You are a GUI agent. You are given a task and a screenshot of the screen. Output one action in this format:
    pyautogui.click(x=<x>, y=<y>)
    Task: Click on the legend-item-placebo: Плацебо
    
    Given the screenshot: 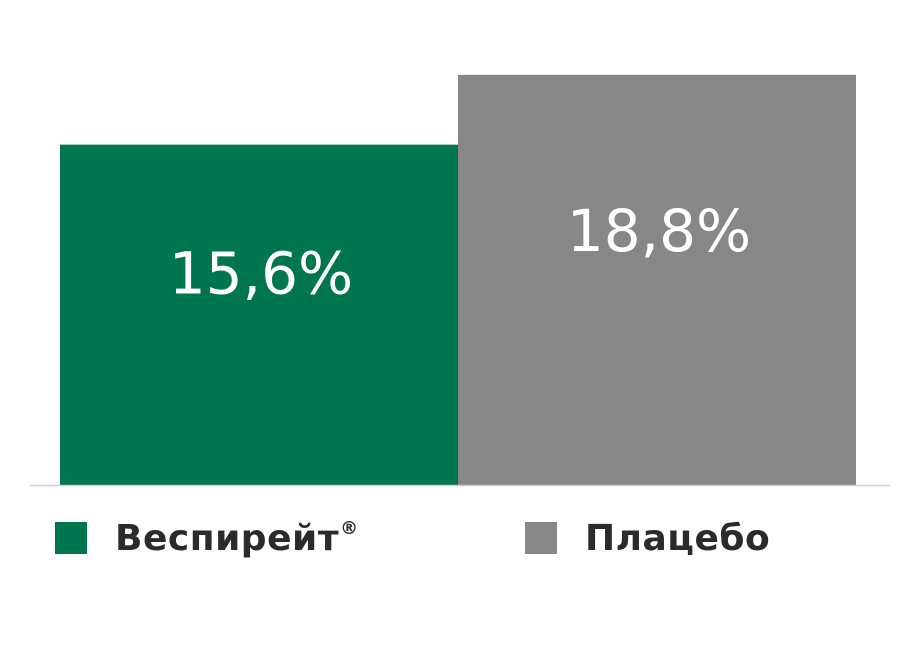 What is the action you would take?
    pyautogui.click(x=647, y=538)
    